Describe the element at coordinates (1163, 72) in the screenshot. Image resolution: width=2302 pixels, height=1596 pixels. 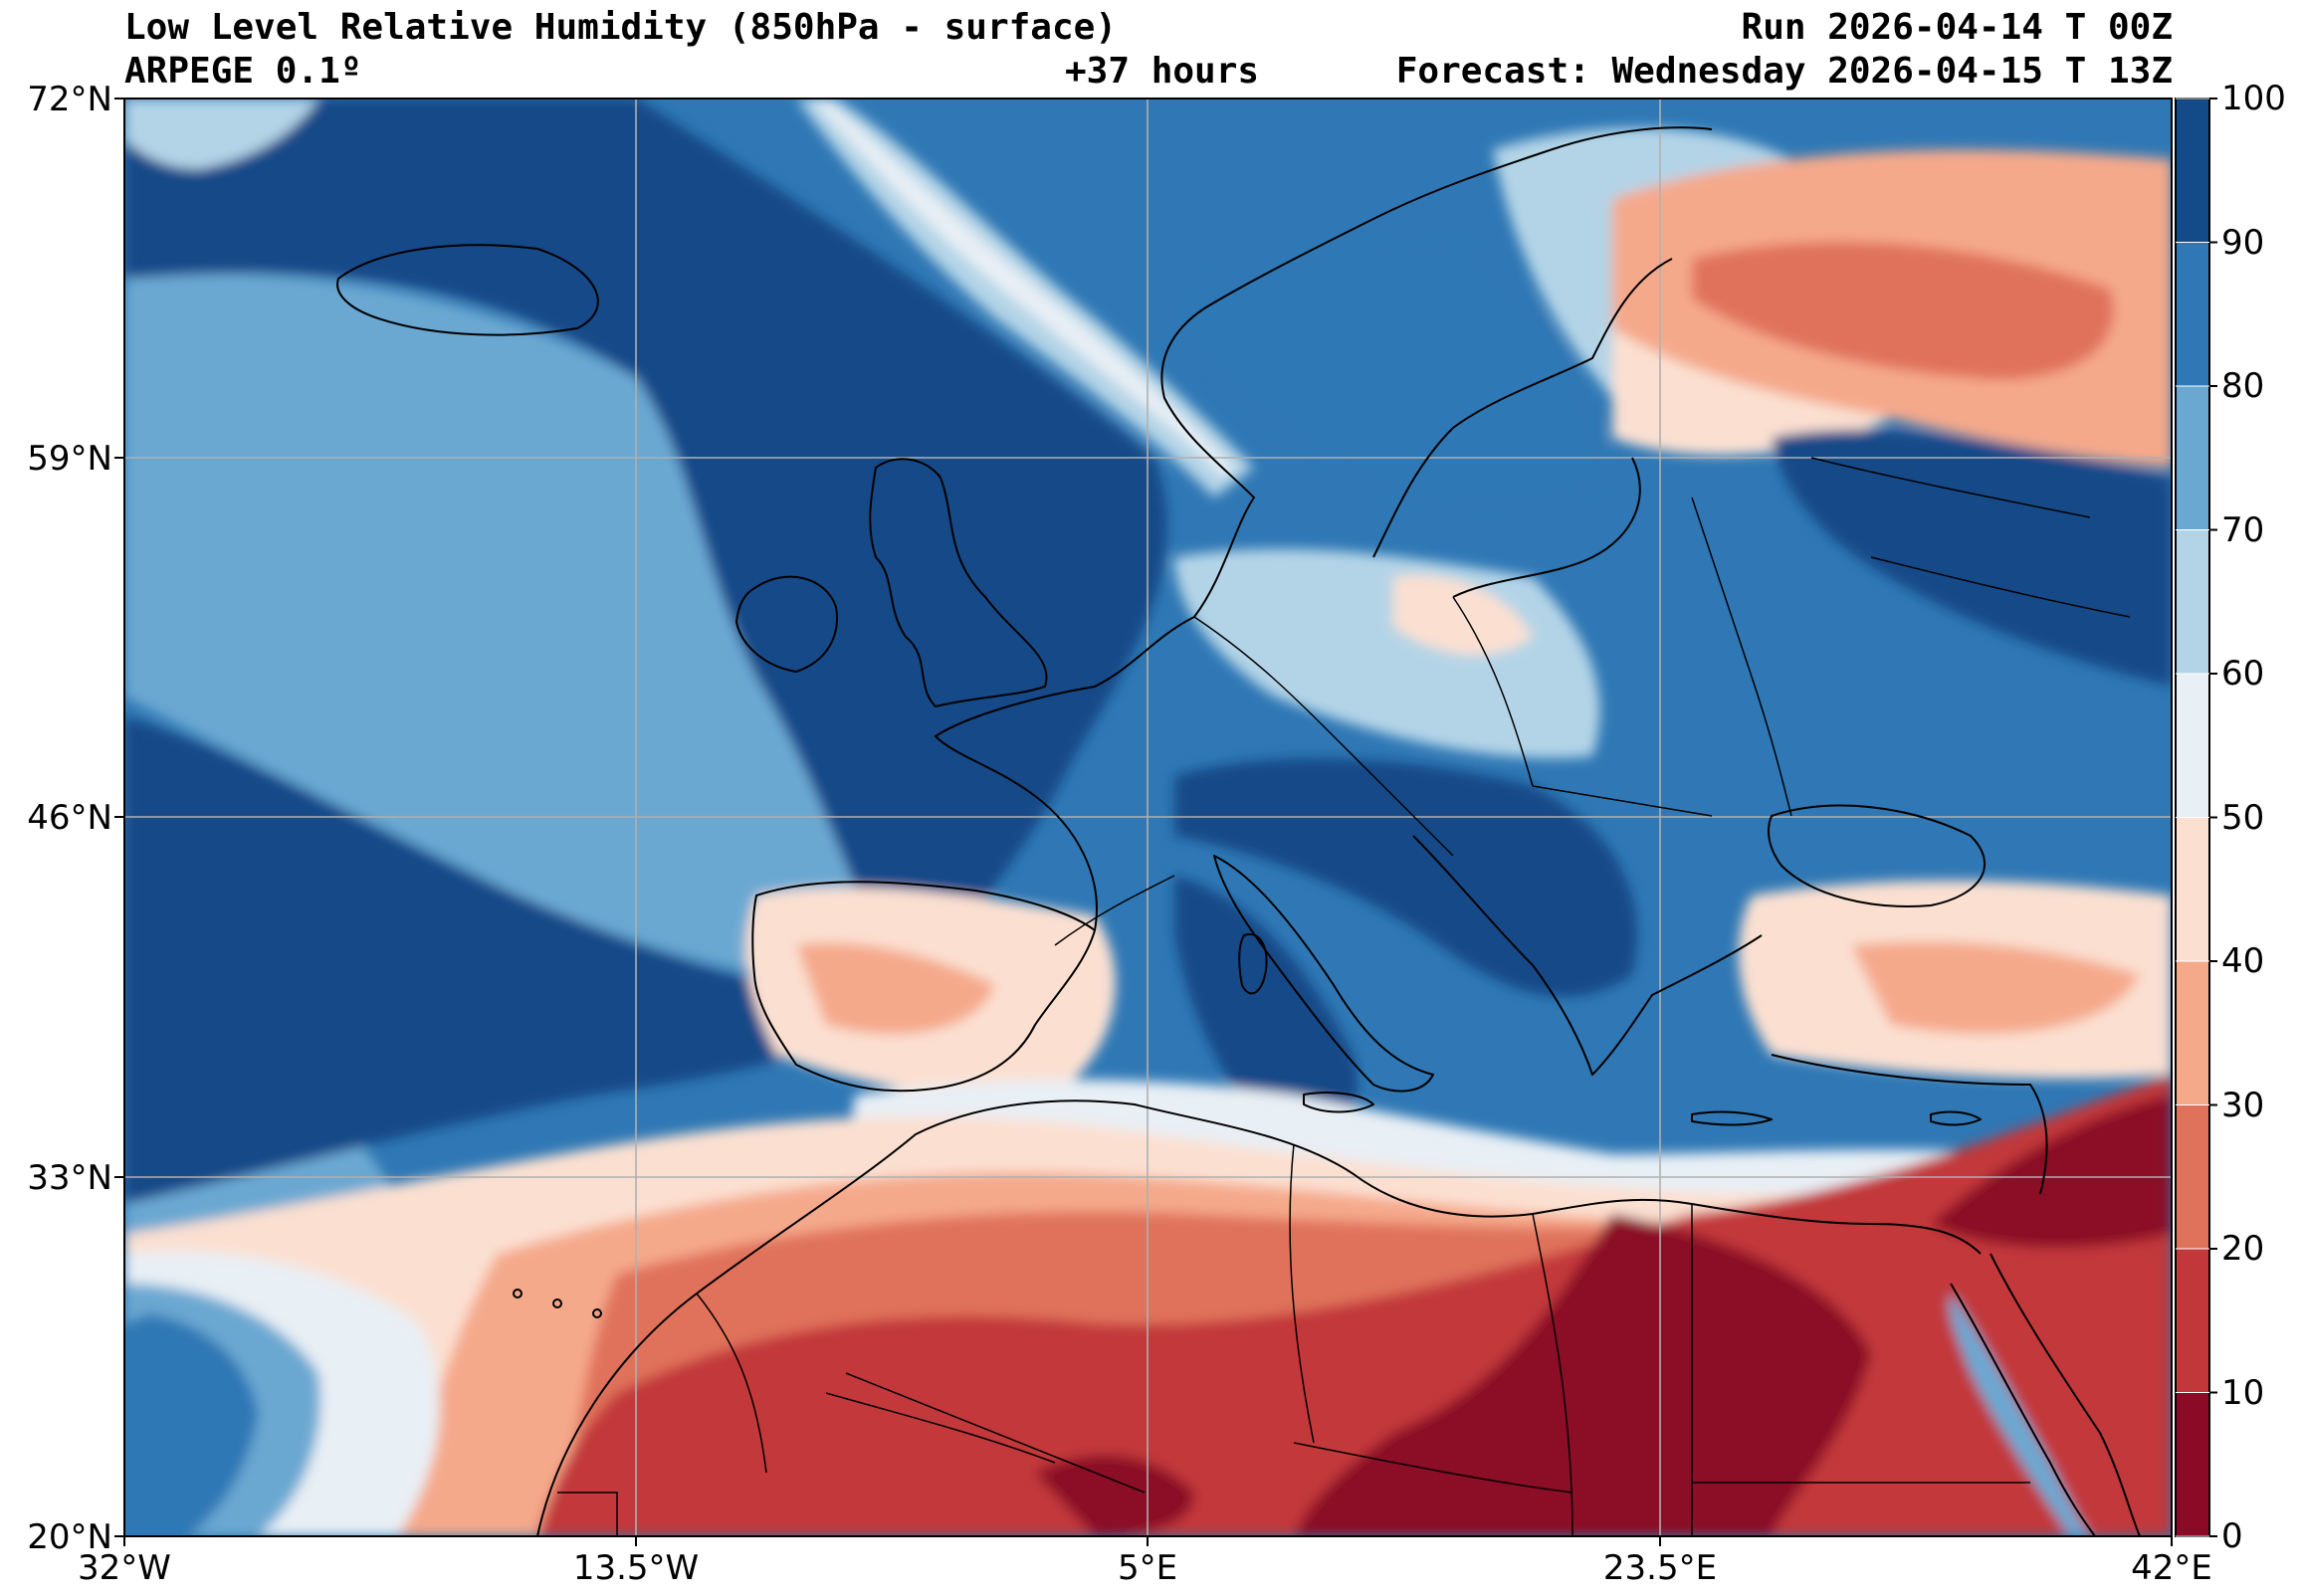
I see `lead-time: +37 hours` at that location.